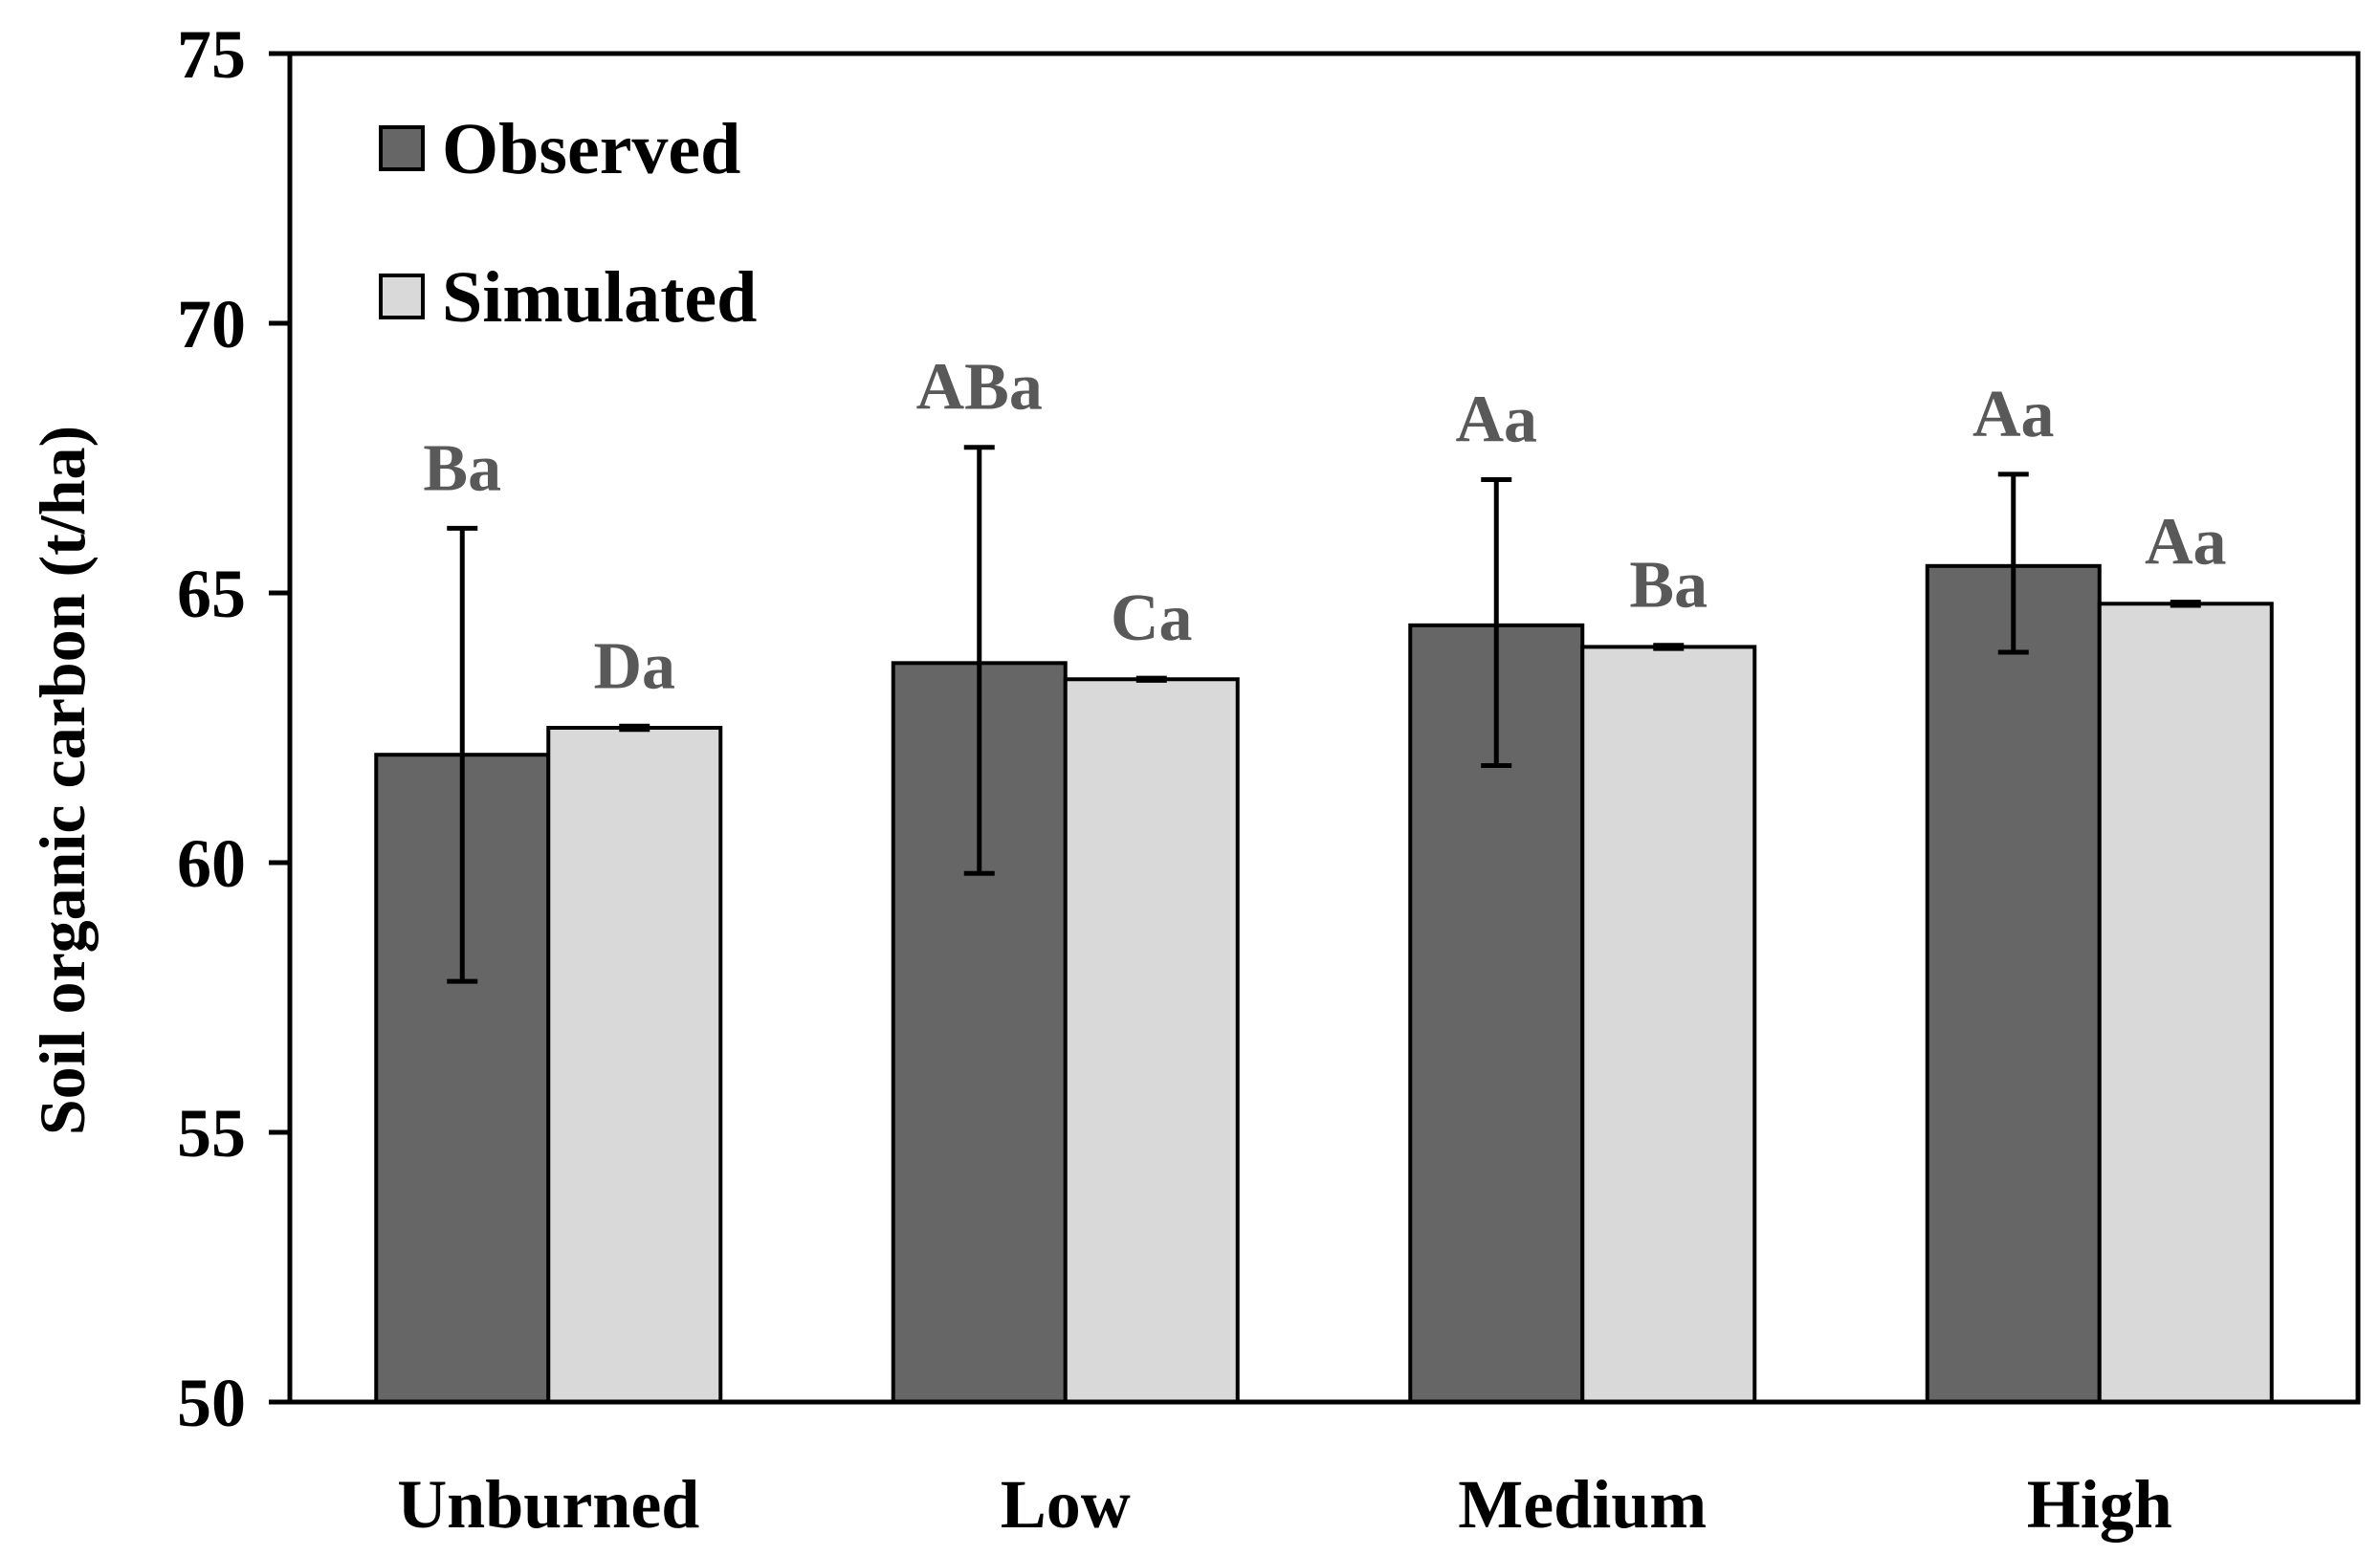 The image size is (2380, 1556). I want to click on legend: Observed Simulated, so click(568, 223).